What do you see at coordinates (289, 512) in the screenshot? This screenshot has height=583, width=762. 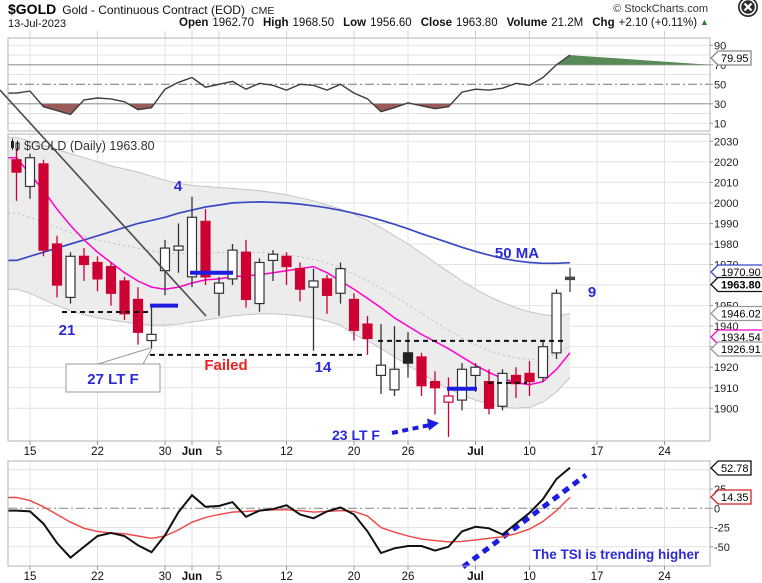 I see `tsi-line` at bounding box center [289, 512].